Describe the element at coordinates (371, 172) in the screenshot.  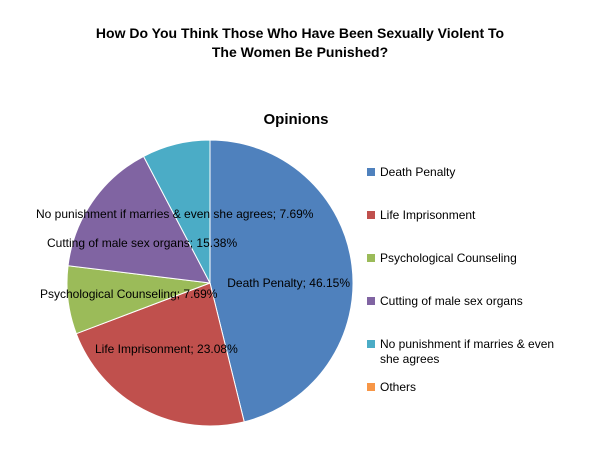
I see `legend-swatch-death-penalty` at that location.